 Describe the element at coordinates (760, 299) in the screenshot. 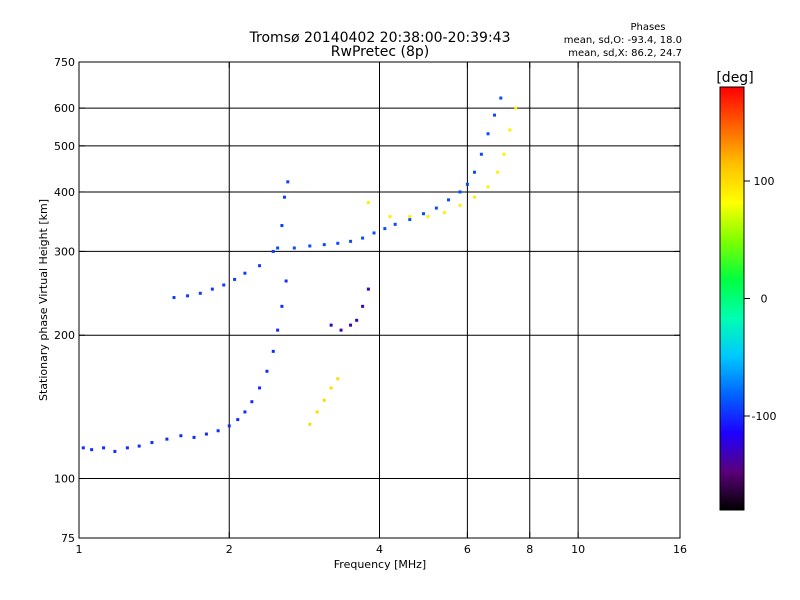

I see `colorbar-ticks: 100 0 -100` at that location.